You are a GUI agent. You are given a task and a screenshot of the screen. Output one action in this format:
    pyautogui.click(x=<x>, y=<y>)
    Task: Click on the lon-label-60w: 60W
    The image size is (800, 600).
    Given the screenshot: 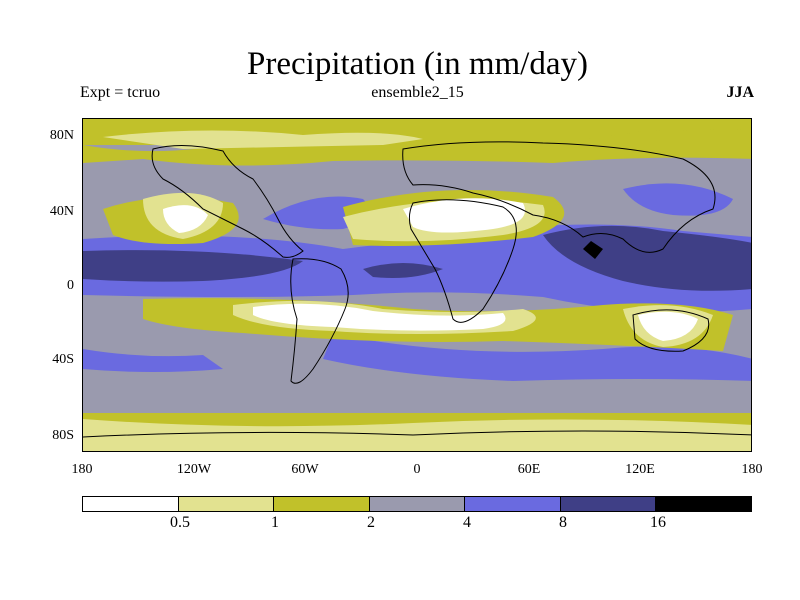 What is the action you would take?
    pyautogui.click(x=305, y=469)
    